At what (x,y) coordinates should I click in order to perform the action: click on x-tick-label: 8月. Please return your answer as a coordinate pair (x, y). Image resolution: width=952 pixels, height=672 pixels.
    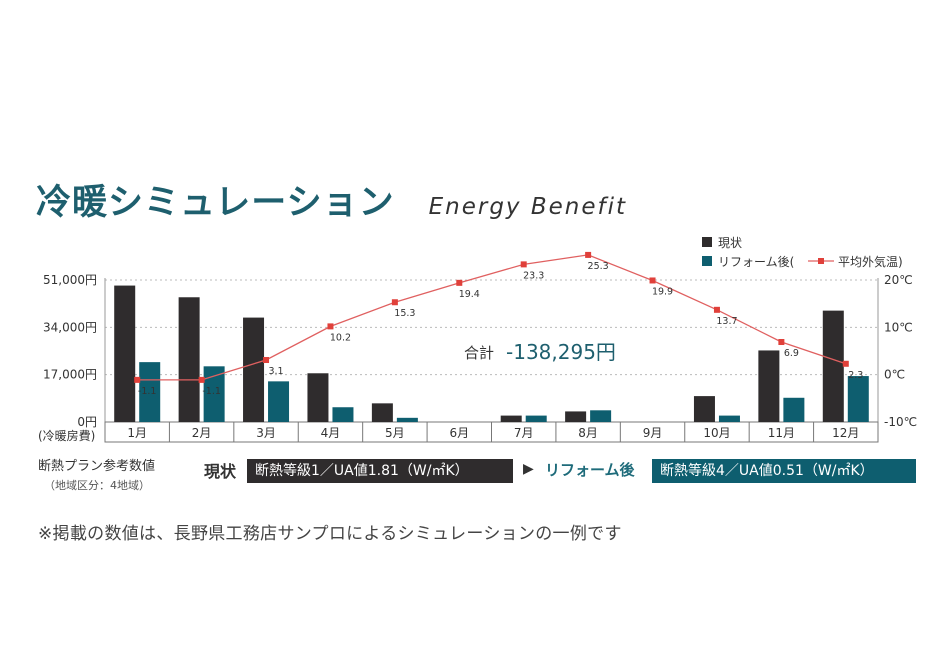
    Looking at the image, I should click on (588, 433).